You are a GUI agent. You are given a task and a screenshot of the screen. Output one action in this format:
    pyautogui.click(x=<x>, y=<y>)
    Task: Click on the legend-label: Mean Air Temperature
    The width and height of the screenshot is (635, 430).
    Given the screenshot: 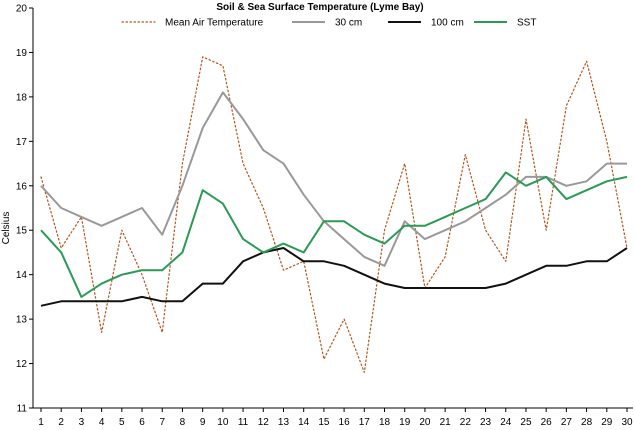 What is the action you would take?
    pyautogui.click(x=214, y=23)
    